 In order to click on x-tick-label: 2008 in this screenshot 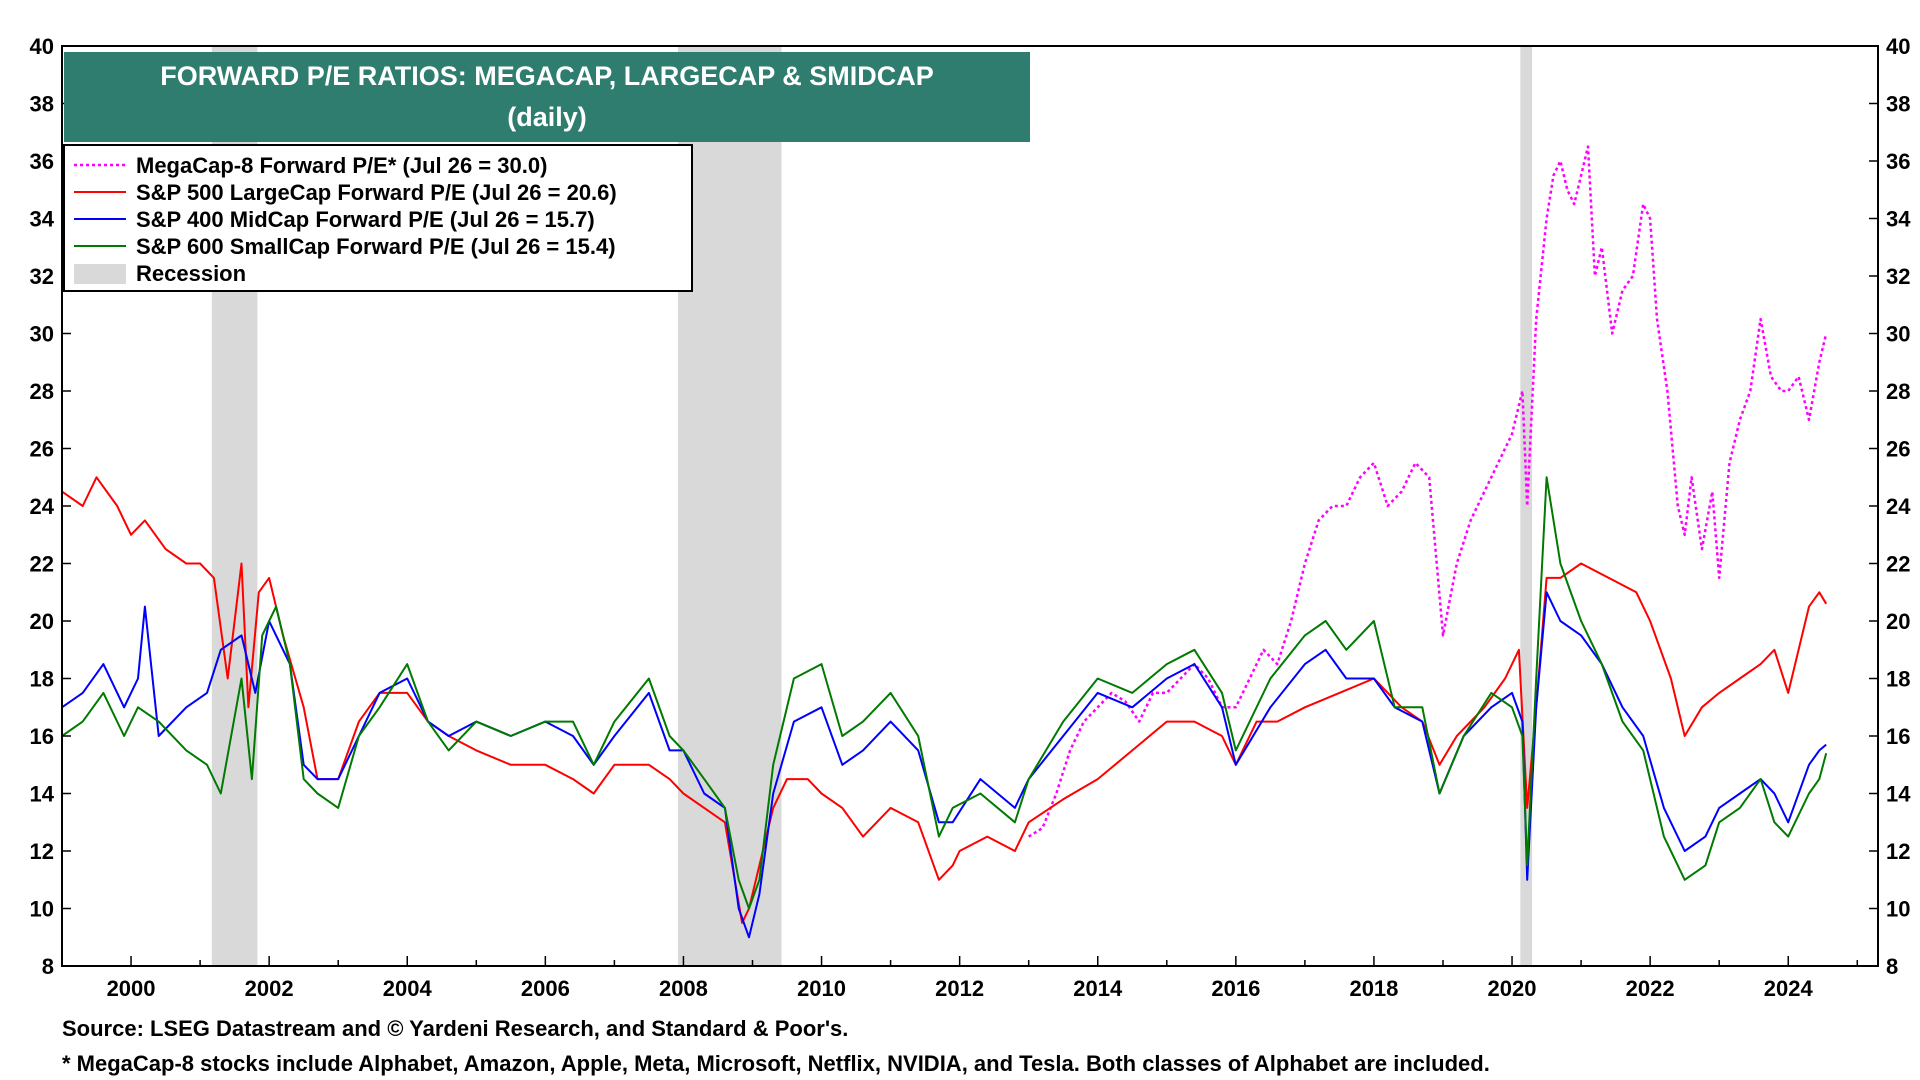, I will do `click(683, 988)`.